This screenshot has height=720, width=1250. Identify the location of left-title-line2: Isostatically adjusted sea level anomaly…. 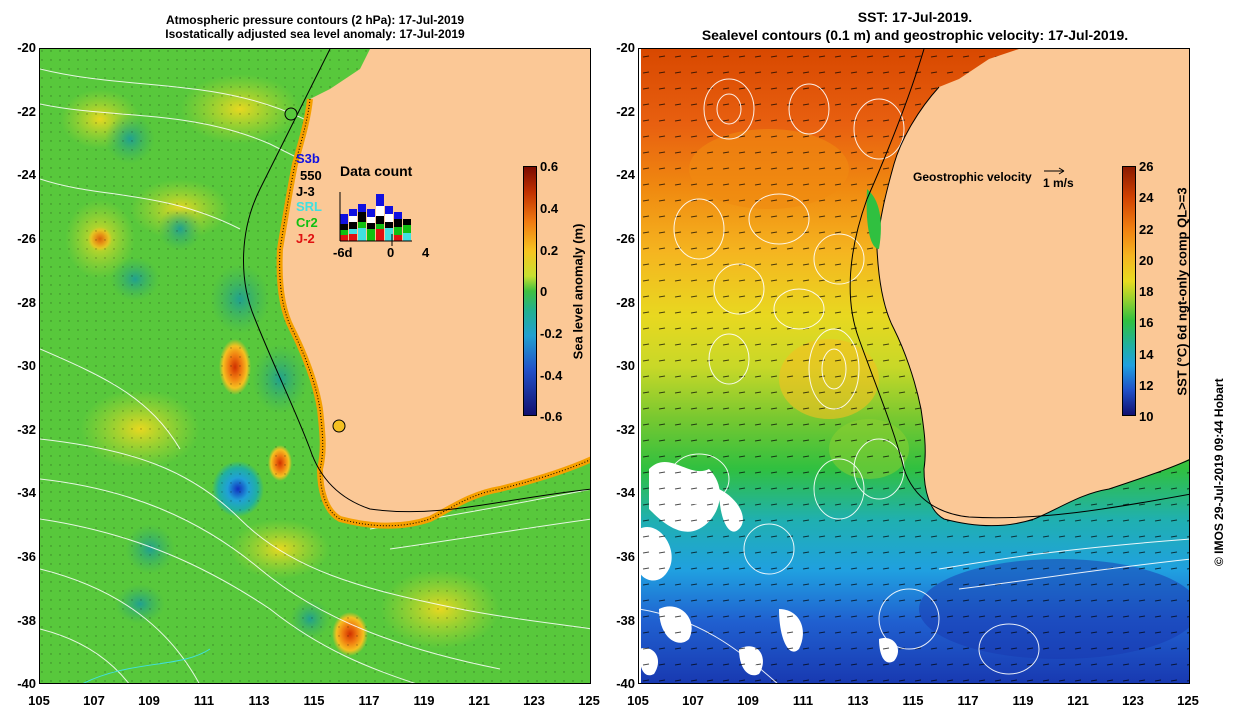
(315, 34).